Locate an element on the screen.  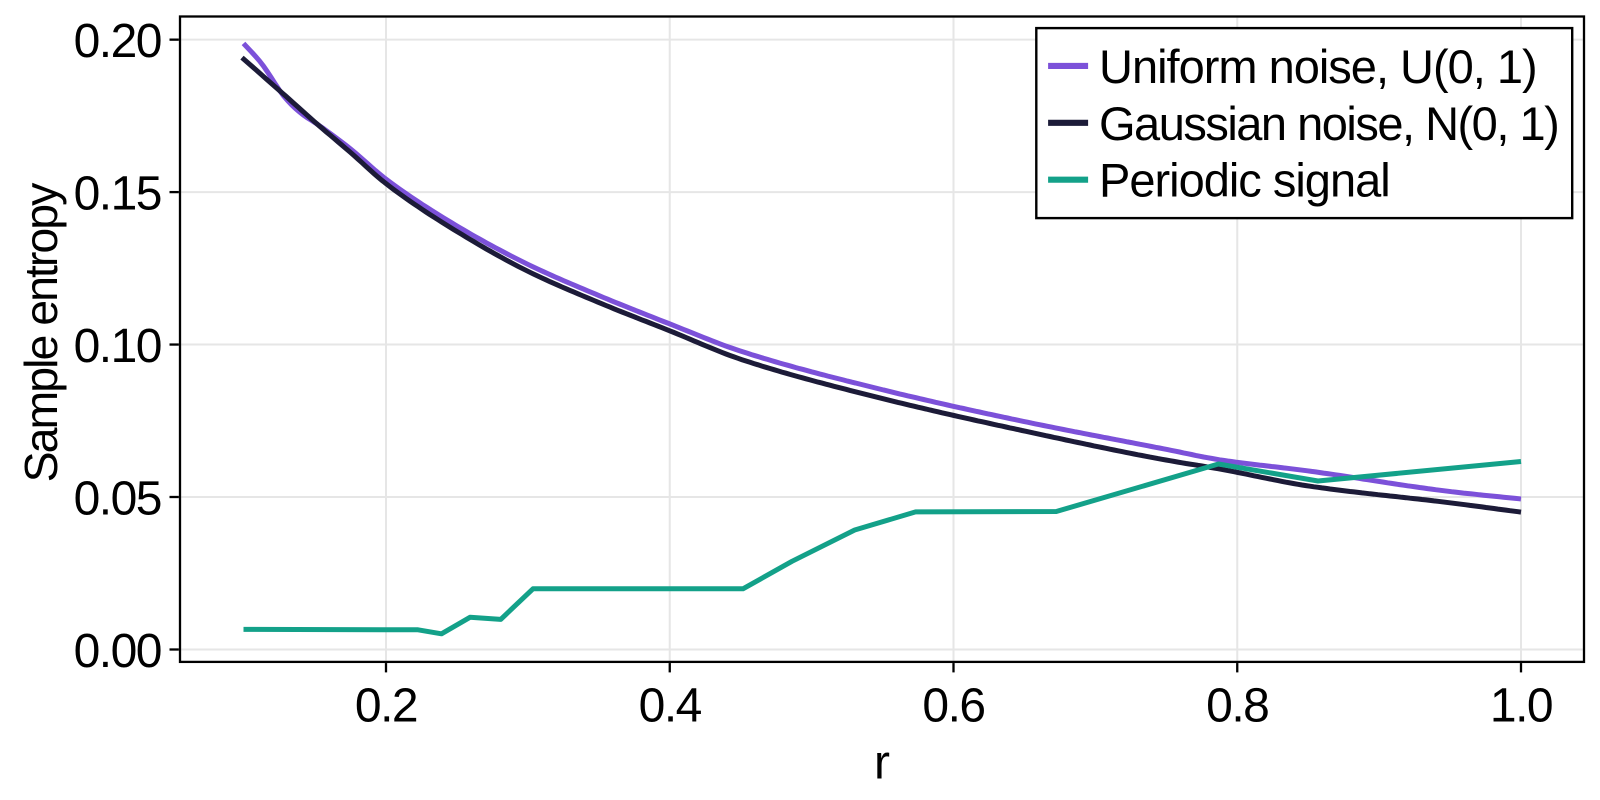
svg-text: 0.6 is located at coordinates (953, 706).